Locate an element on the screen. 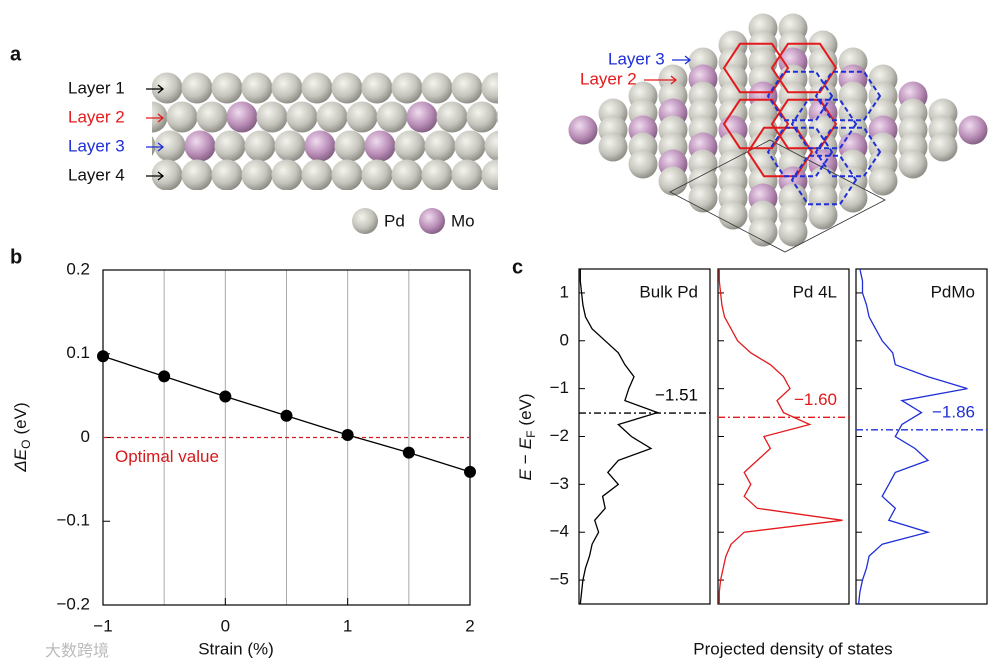 The image size is (999, 668). y-tick-label: −4 is located at coordinates (559, 531).